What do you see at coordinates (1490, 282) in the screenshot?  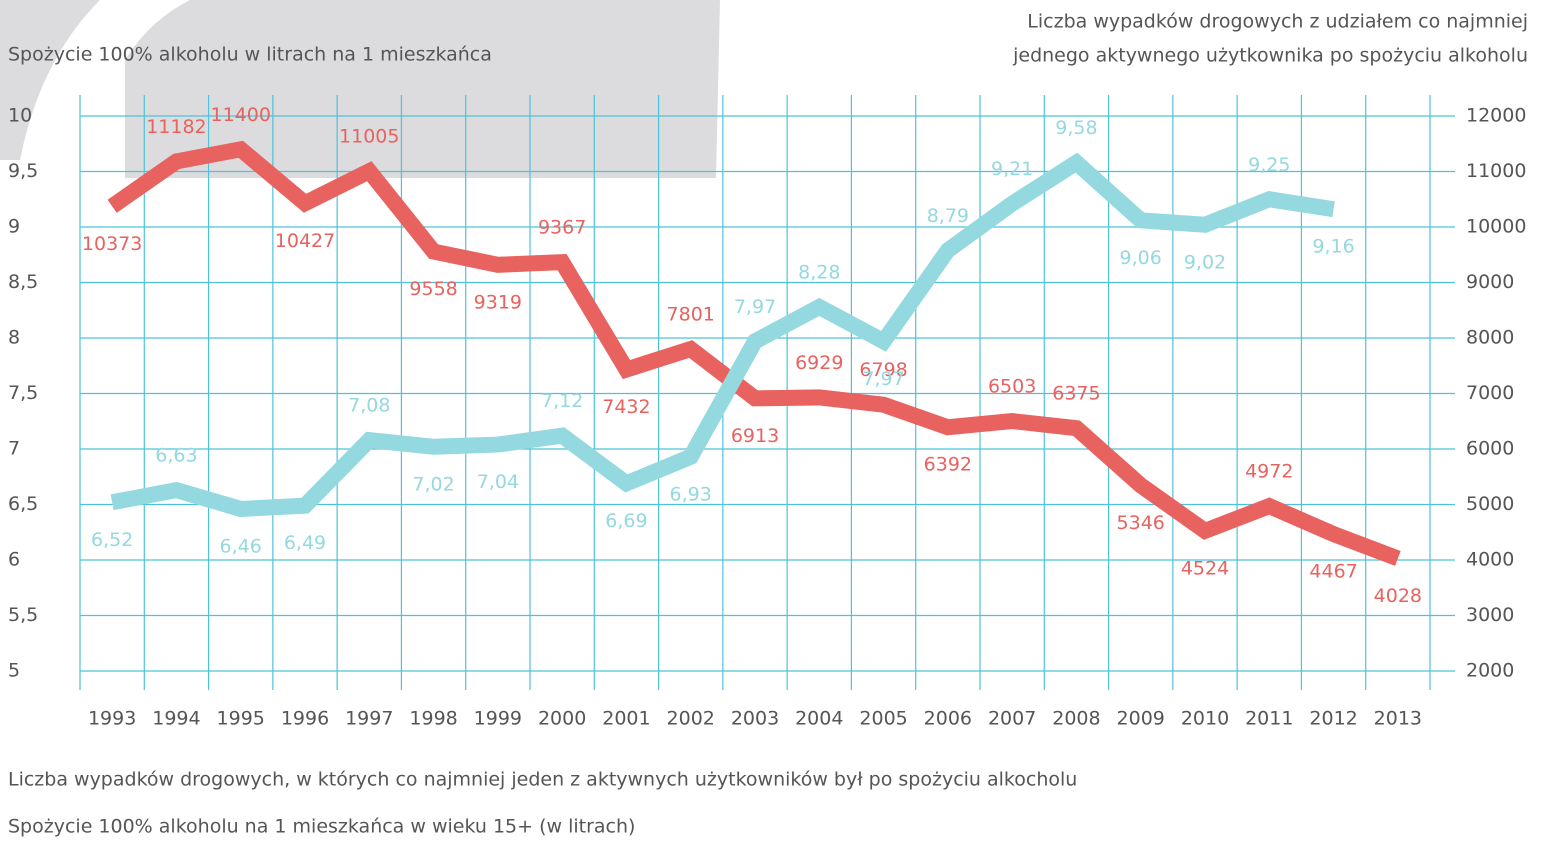 I see `y2-tick-label: 9000` at bounding box center [1490, 282].